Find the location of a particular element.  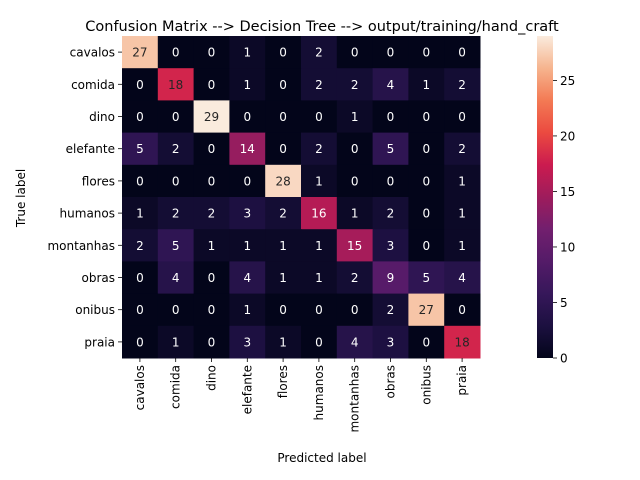

y-tick-label: praia is located at coordinates (99, 342).